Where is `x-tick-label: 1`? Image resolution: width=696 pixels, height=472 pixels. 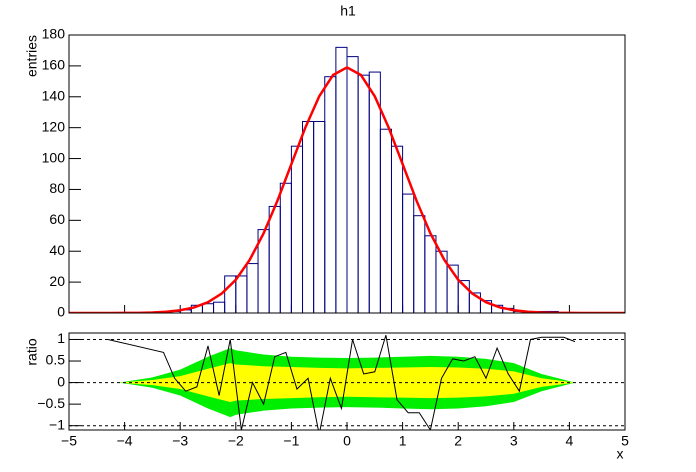 x-tick-label: 1 is located at coordinates (403, 441).